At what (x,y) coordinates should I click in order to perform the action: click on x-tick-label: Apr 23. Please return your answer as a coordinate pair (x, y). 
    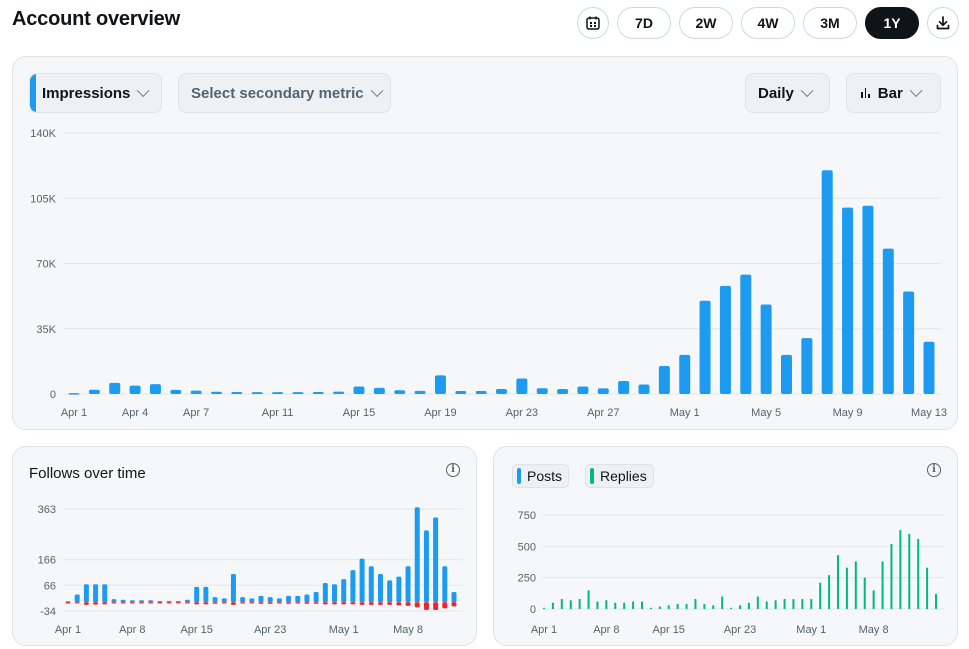
    Looking at the image, I should click on (270, 630).